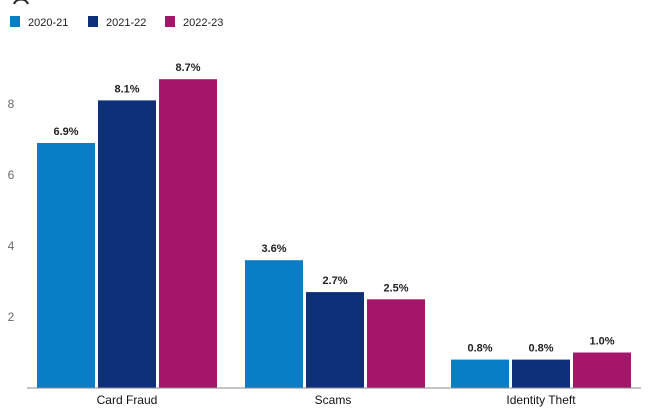  I want to click on x-tick-label: Identity Theft, so click(541, 400).